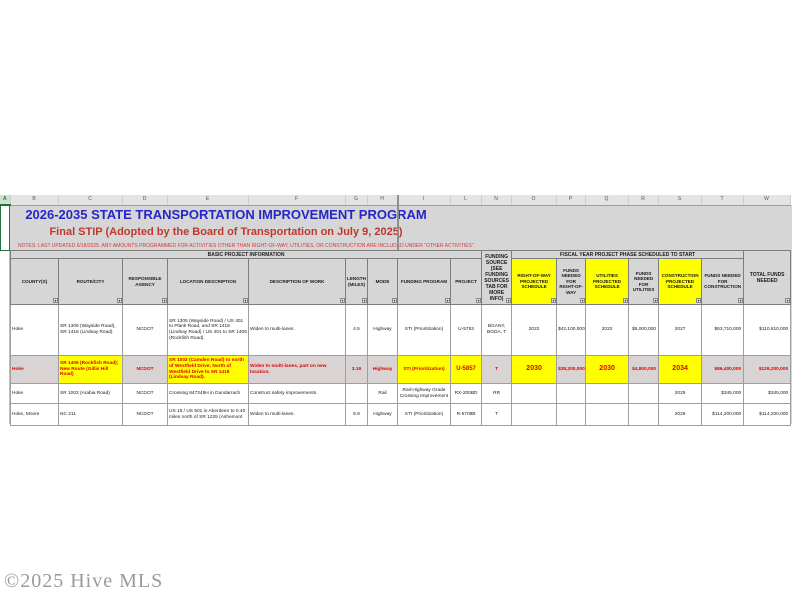  I want to click on cell-row-funds: $38,200,000, so click(571, 369).